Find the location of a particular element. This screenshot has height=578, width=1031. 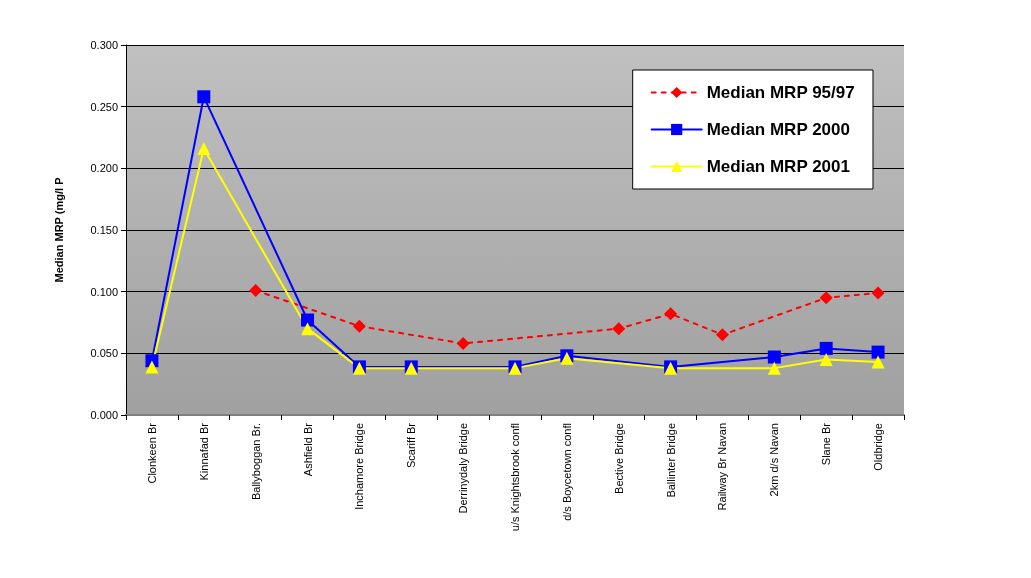

y-tick-label: 0.300 is located at coordinates (104, 45).